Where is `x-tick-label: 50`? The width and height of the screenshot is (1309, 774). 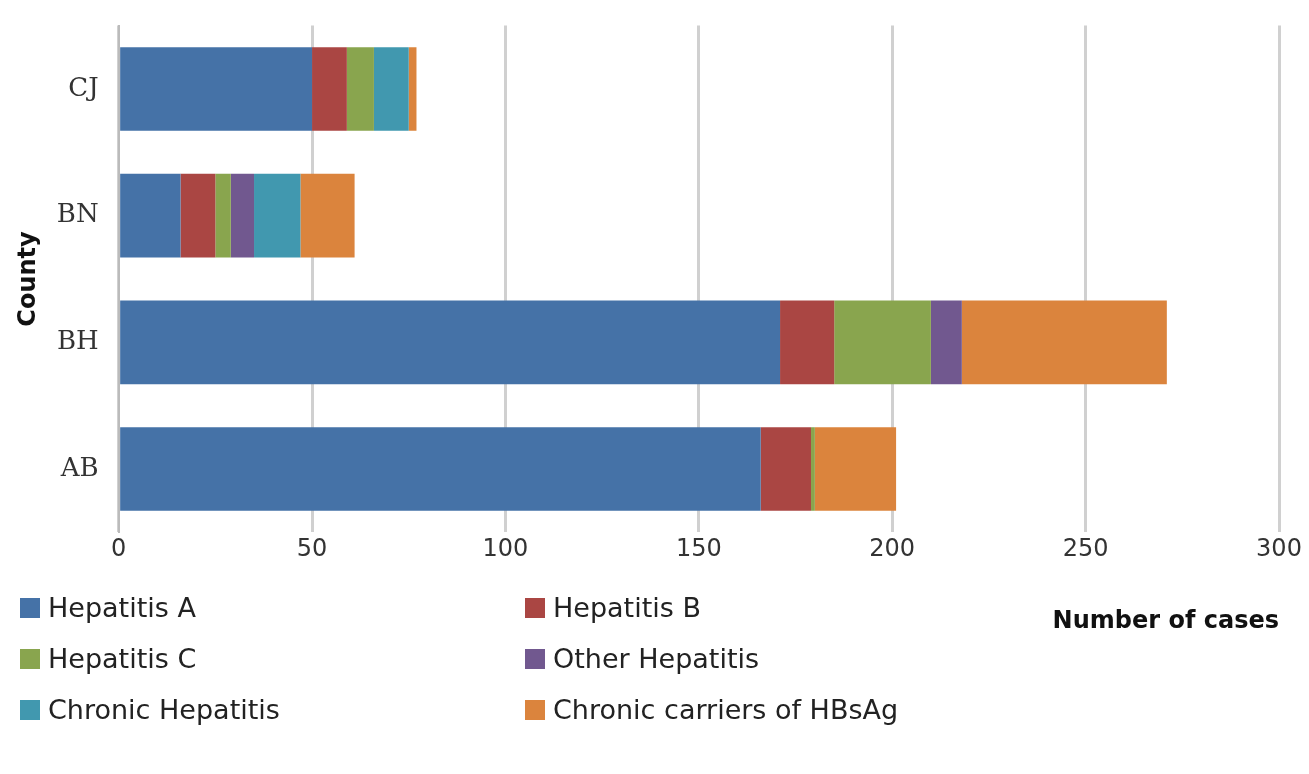 x-tick-label: 50 is located at coordinates (312, 548).